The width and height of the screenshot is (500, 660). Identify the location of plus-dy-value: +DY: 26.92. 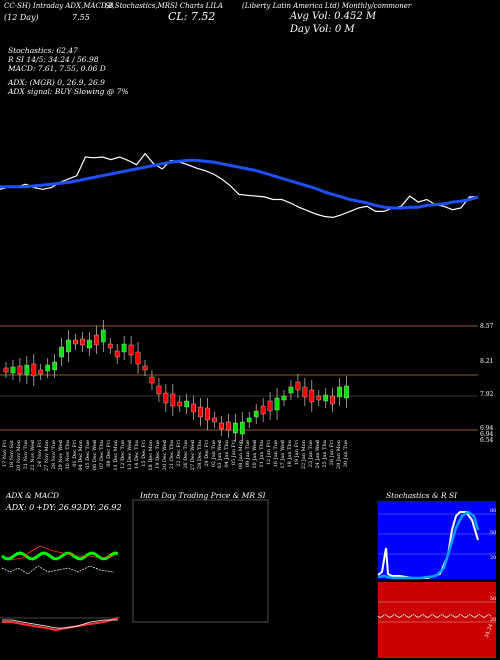
(59, 507).